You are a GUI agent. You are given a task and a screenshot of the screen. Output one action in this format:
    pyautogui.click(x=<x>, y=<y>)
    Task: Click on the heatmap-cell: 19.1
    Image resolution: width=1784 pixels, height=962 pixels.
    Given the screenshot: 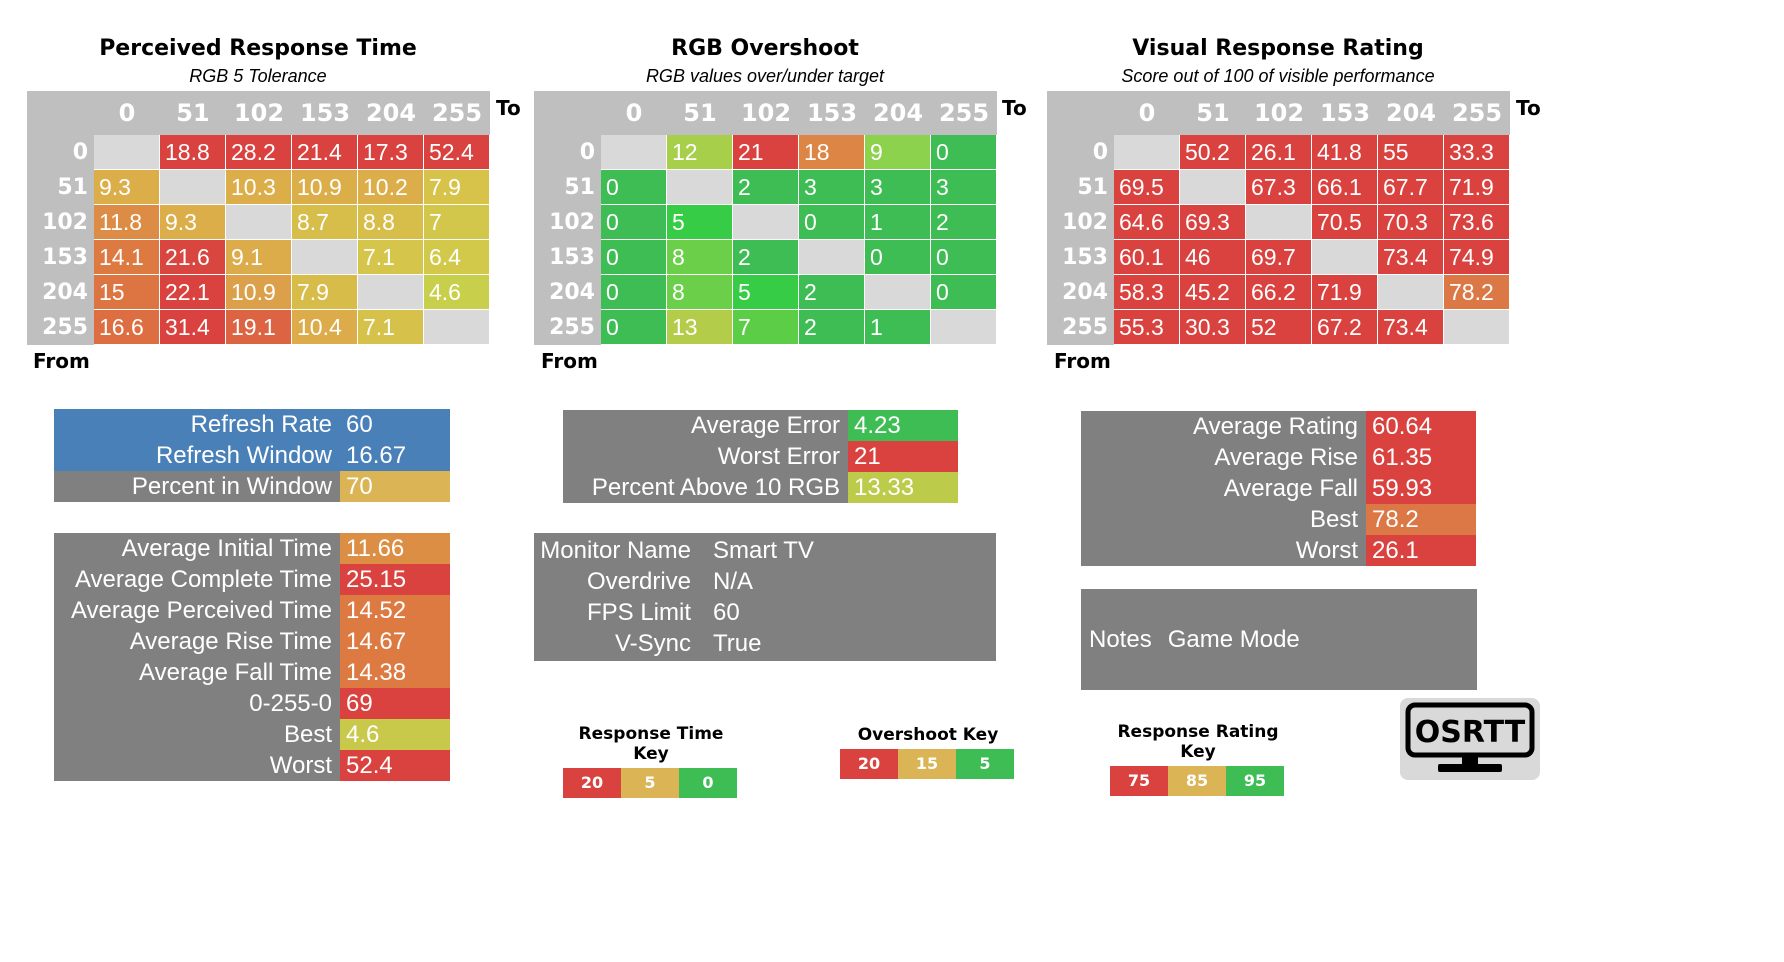 What is the action you would take?
    pyautogui.click(x=259, y=327)
    